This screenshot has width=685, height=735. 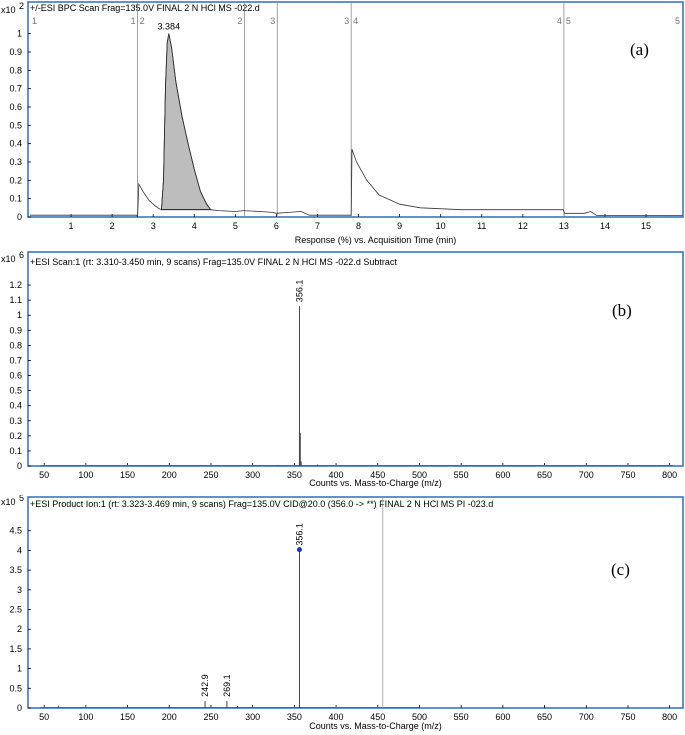 What do you see at coordinates (564, 226) in the screenshot?
I see `x-tick-label: 13` at bounding box center [564, 226].